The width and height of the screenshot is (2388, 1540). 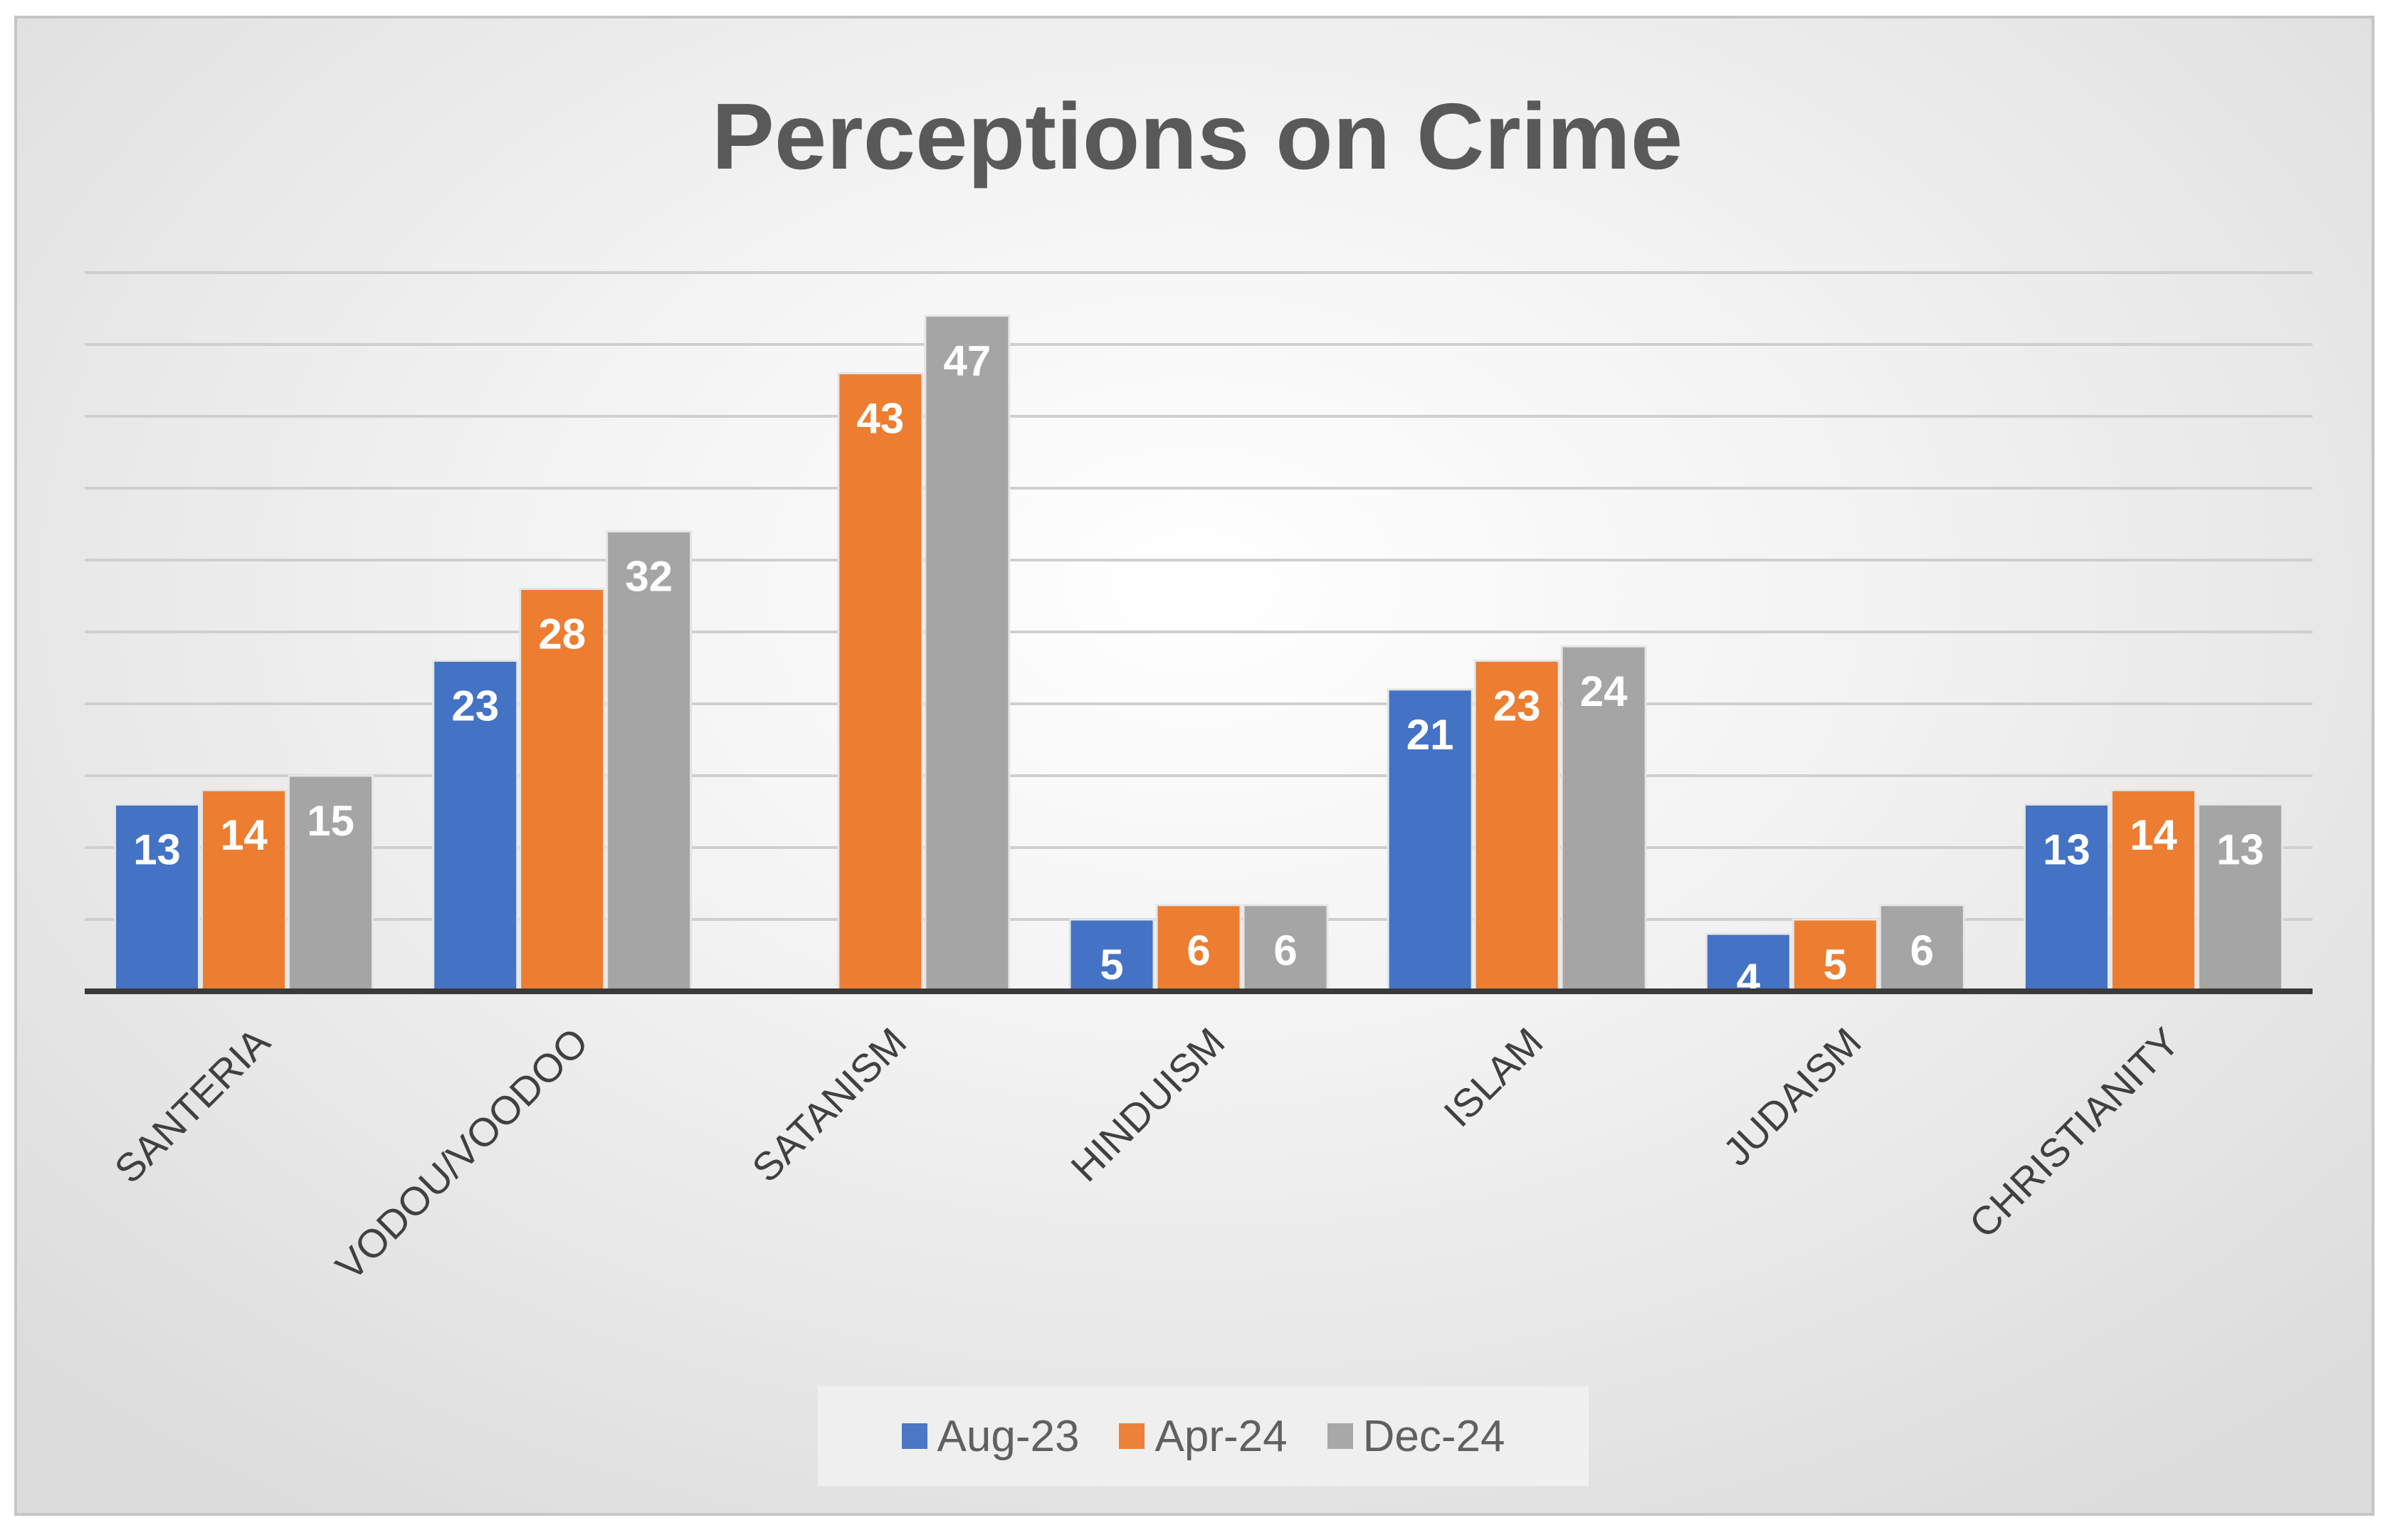 What do you see at coordinates (1749, 979) in the screenshot?
I see `data-label: 4` at bounding box center [1749, 979].